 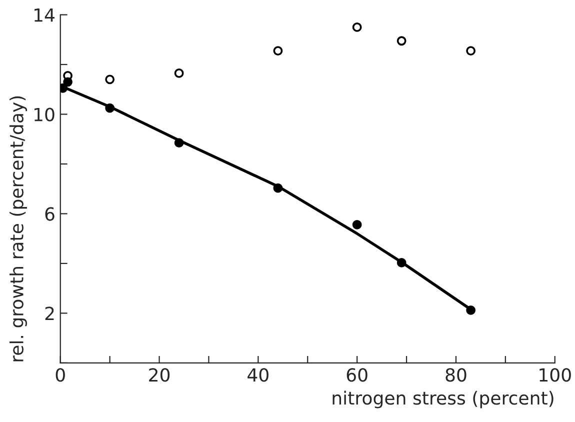 I want to click on x-tick-label: 60, so click(x=357, y=375).